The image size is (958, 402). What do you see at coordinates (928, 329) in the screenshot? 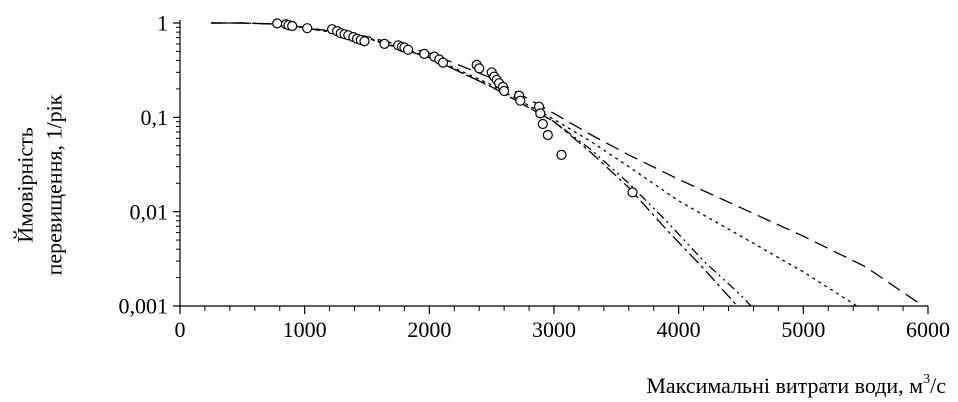
I see `x-tick-label: 6000` at bounding box center [928, 329].